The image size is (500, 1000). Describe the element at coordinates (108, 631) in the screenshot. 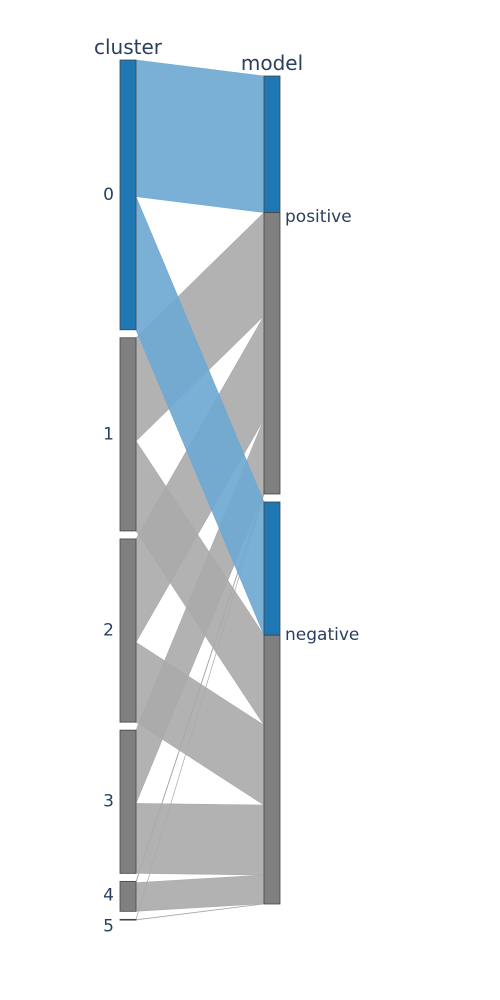

I see `cluster-label-2: 2` at that location.